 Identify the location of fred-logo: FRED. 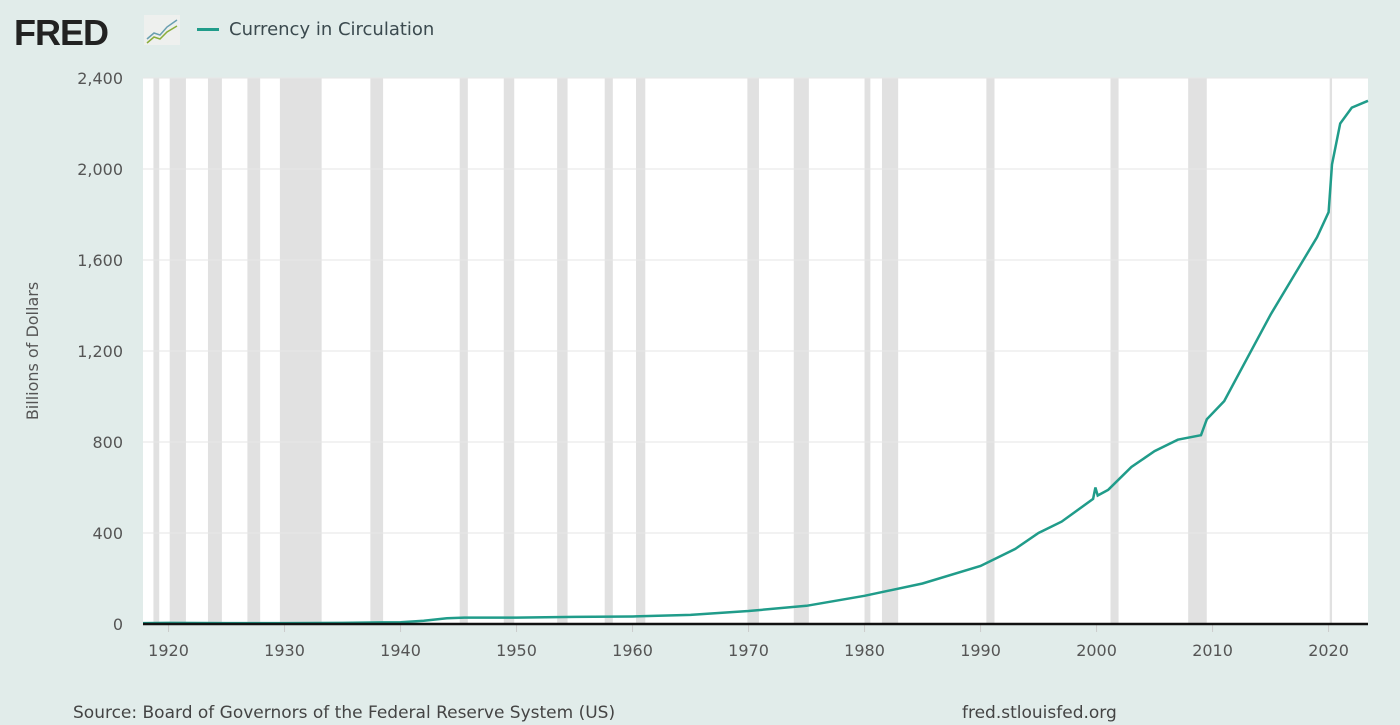
(61, 32).